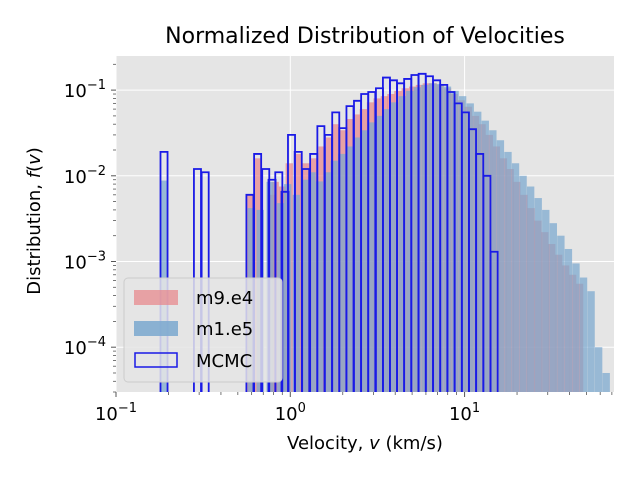 The height and width of the screenshot is (480, 640). I want to click on y-axis-label: Distribution, f(v), so click(34, 221).